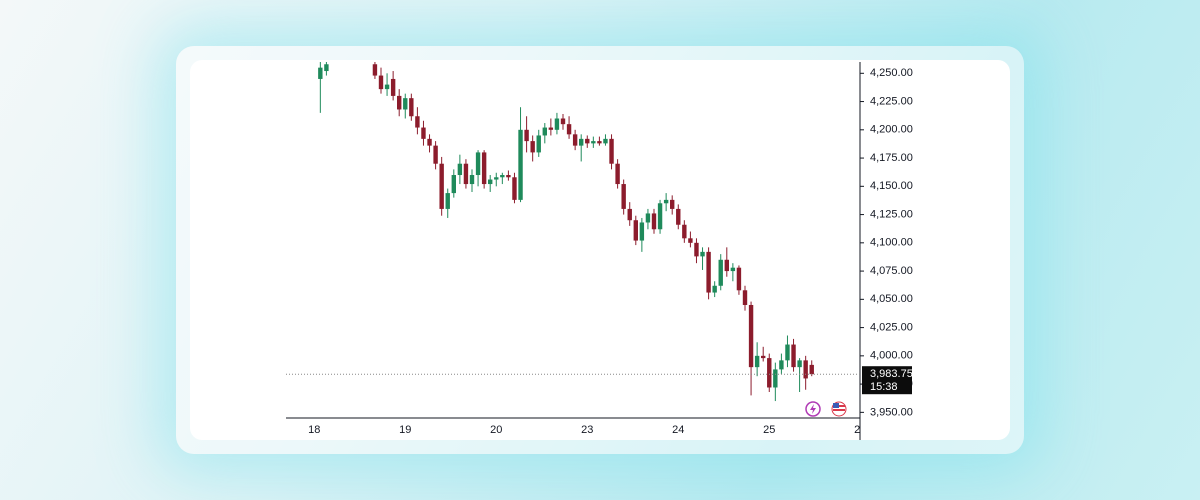 The width and height of the screenshot is (1200, 500). Describe the element at coordinates (891, 214) in the screenshot. I see `y-tick-label: 4,125.00` at that location.